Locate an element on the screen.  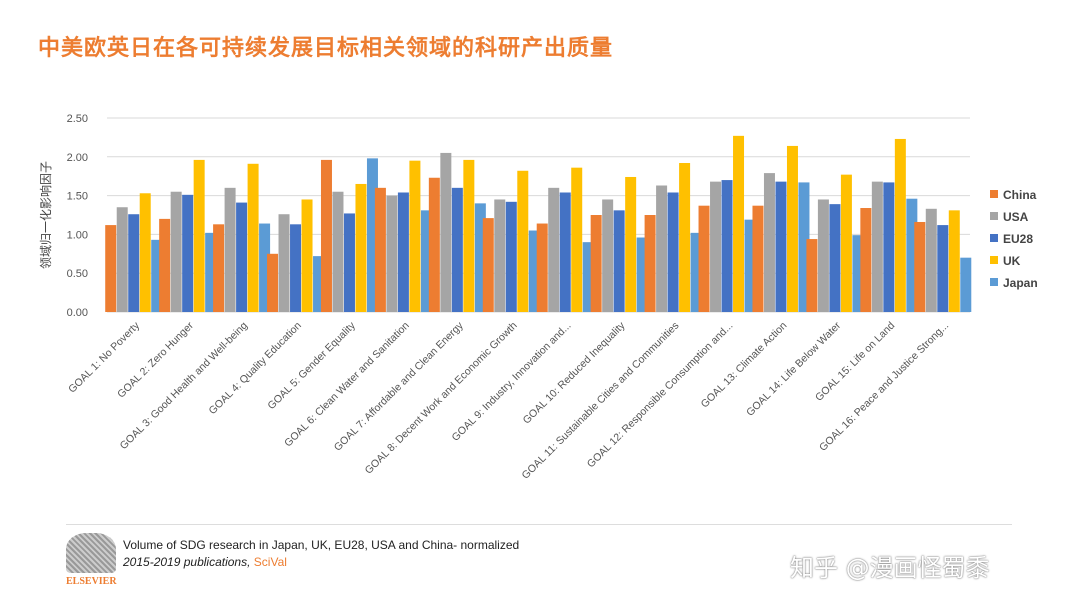
legend-swatch-uk is located at coordinates (994, 260).